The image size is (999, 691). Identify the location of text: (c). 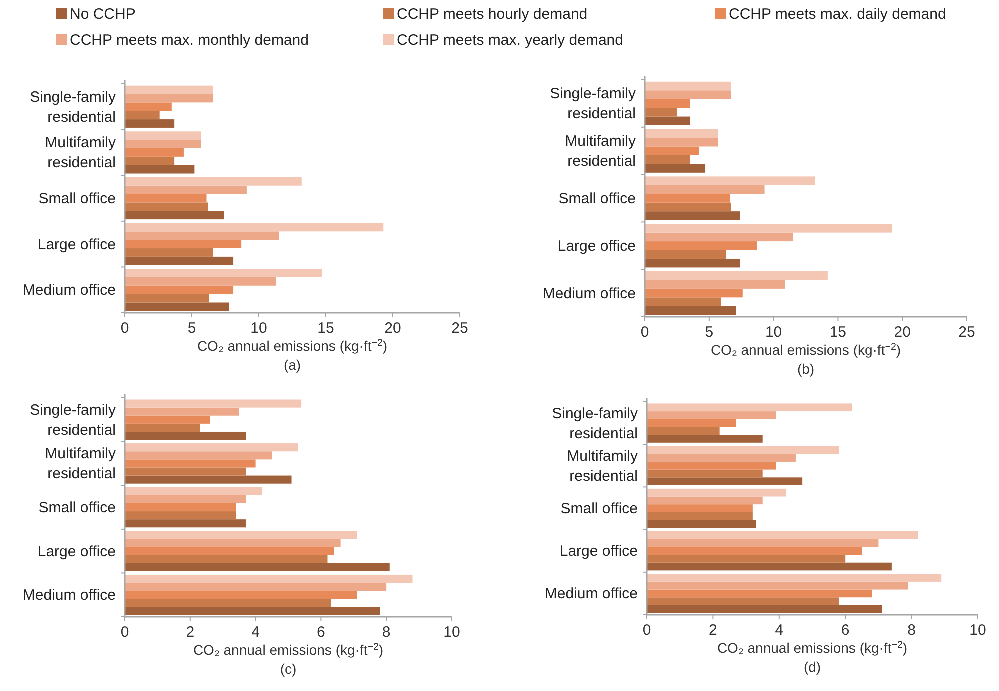
(288, 669).